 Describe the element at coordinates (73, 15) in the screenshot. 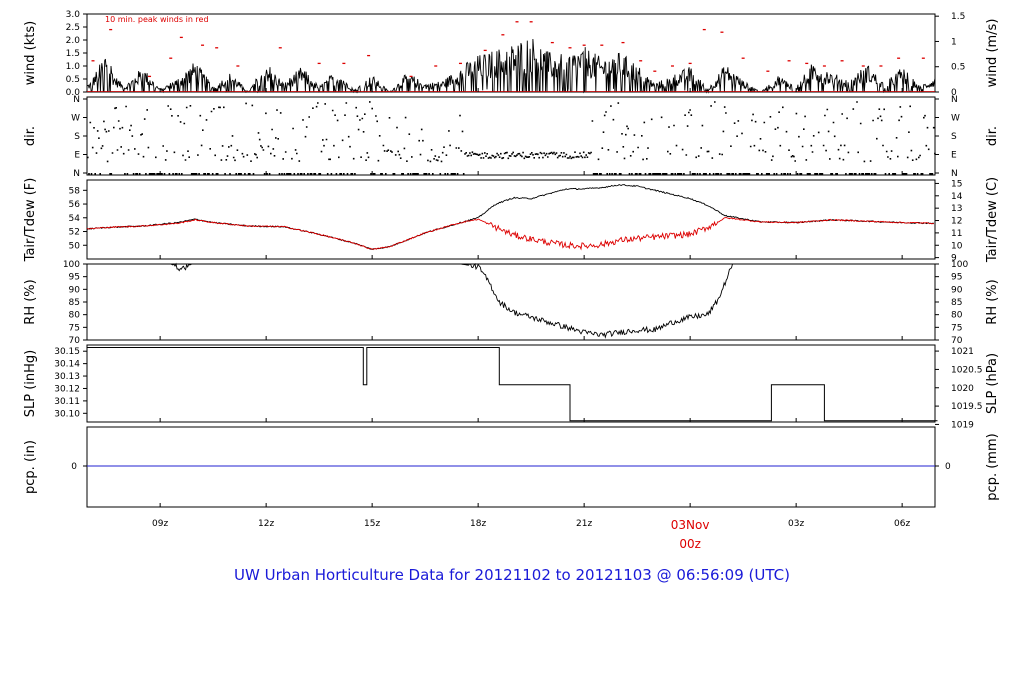

I see `y-tick-label-left-0-6: 3.0` at that location.